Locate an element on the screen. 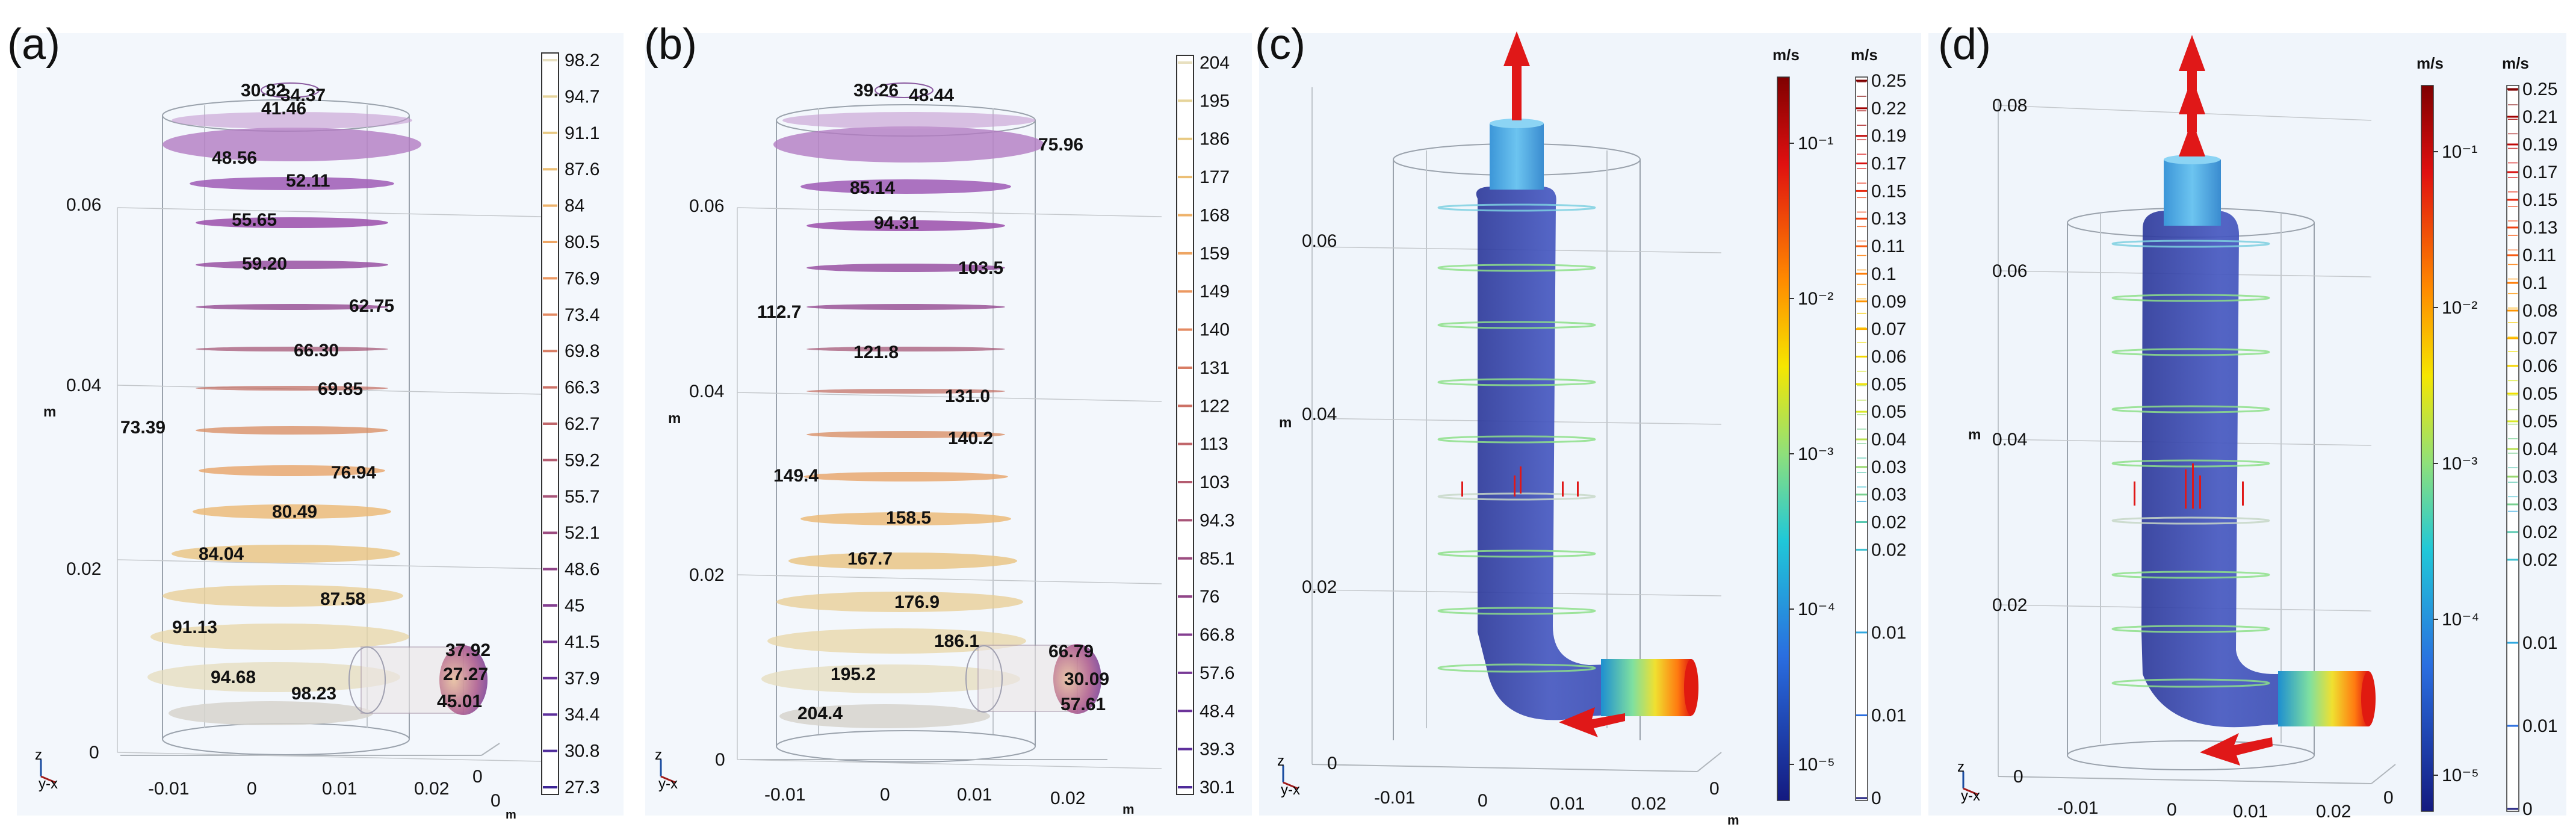 The height and width of the screenshot is (839, 2576). colorbar-label: 94.3 is located at coordinates (1217, 520).